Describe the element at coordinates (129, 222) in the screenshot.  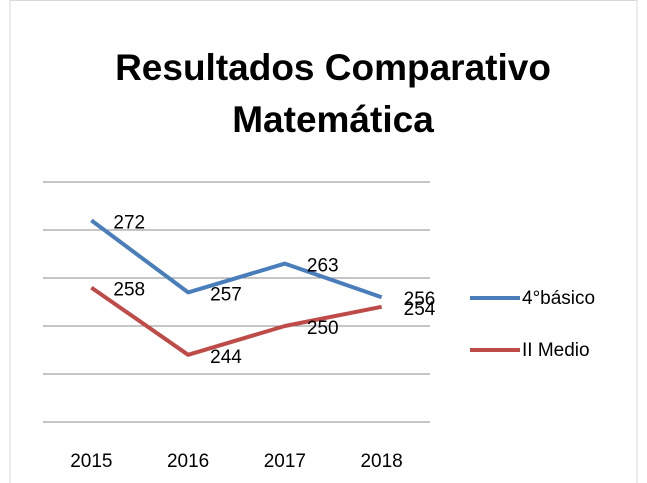
I see `data-label: 272` at that location.